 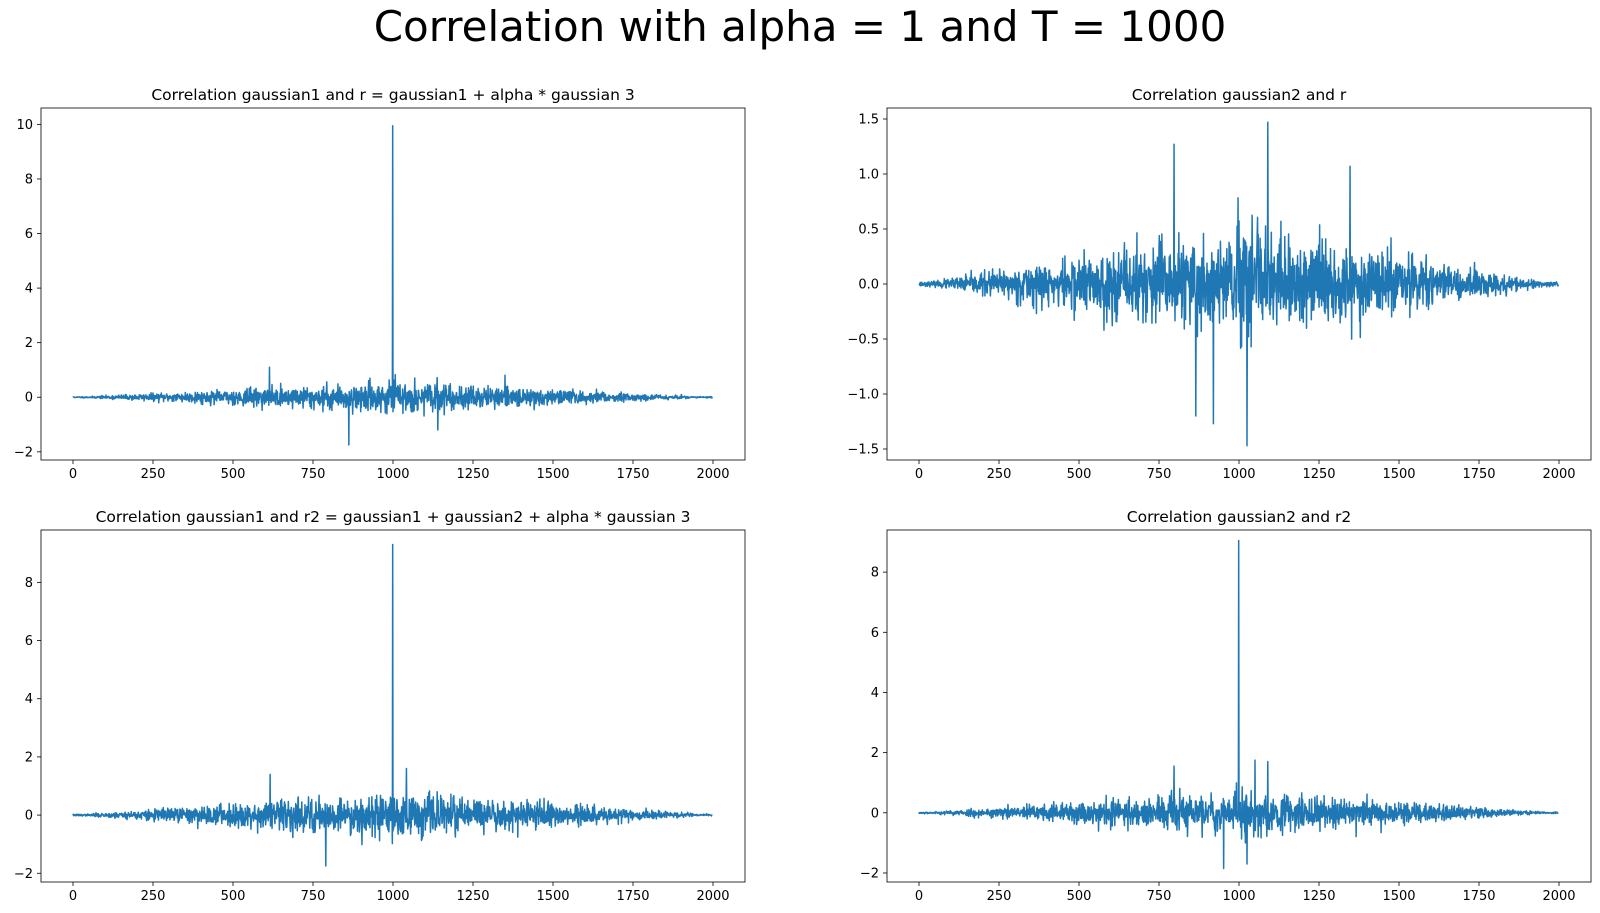 I want to click on y-tick-label: 10, so click(x=24, y=125).